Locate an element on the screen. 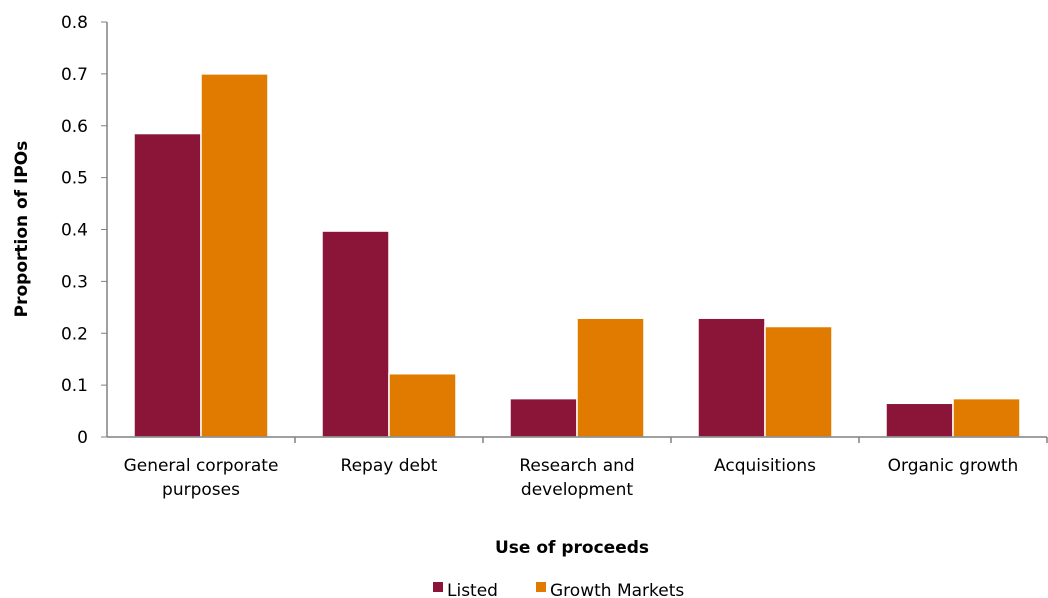 The image size is (1048, 598). legend-swatch-growth-markets is located at coordinates (541, 587).